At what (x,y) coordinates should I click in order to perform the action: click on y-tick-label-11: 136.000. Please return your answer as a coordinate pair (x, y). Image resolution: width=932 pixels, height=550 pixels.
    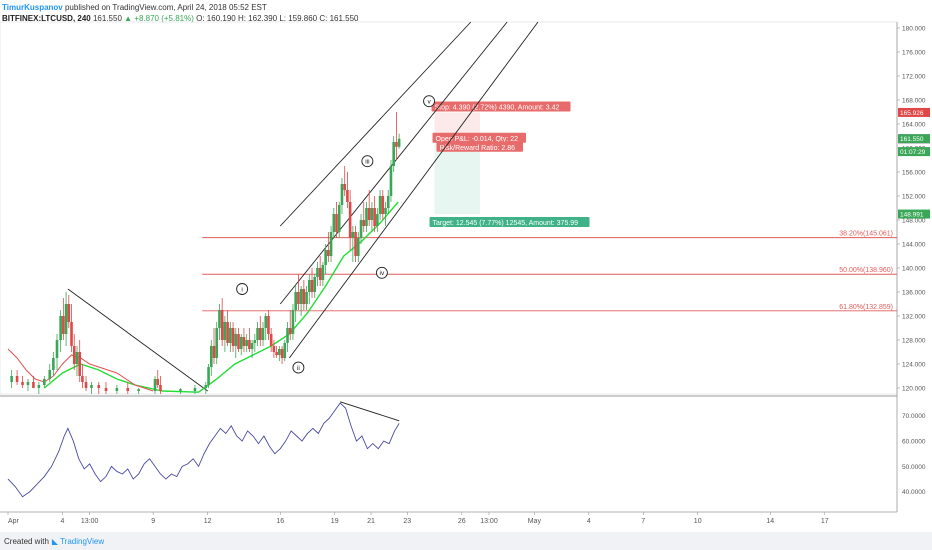
    Looking at the image, I should click on (914, 293).